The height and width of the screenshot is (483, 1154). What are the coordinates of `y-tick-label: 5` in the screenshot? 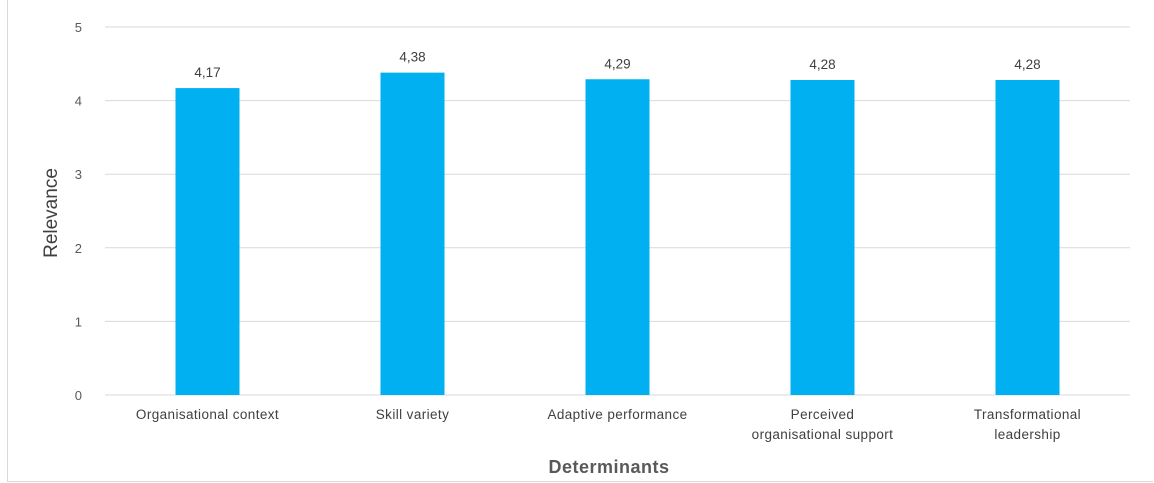 It's located at (78, 27).